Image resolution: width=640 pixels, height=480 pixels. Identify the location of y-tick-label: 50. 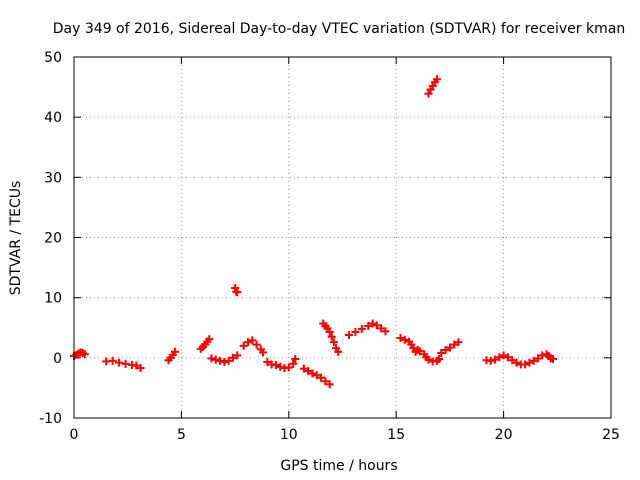
(53, 58).